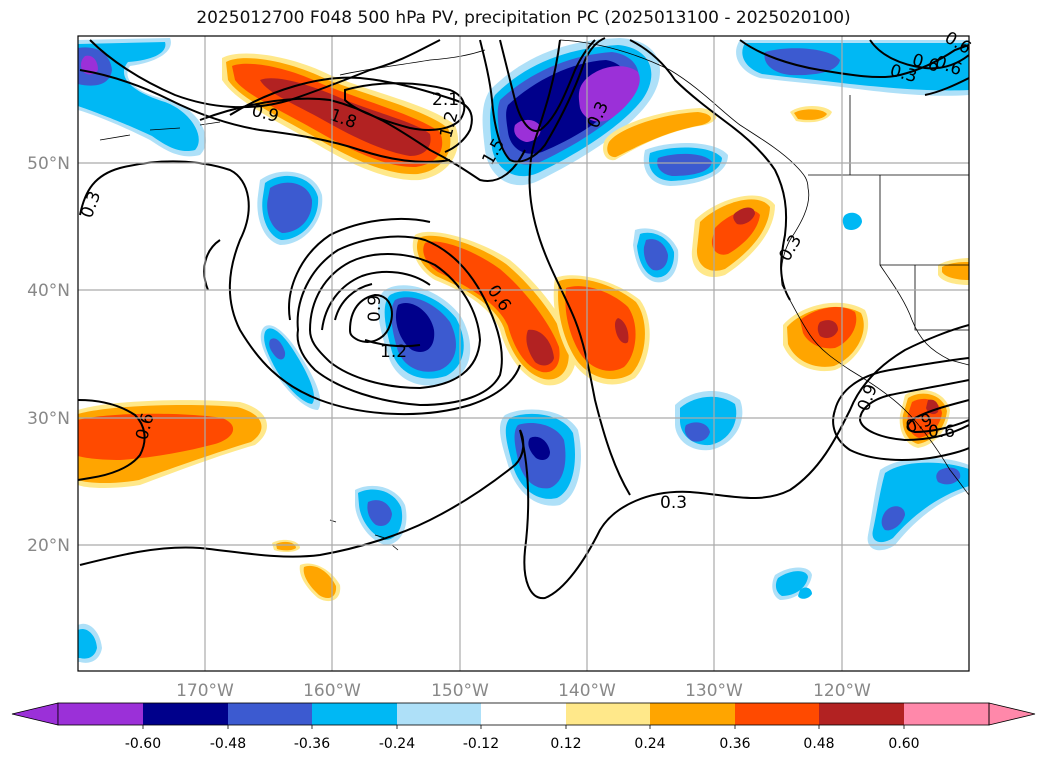 This screenshot has width=1047, height=765. What do you see at coordinates (445, 100) in the screenshot?
I see `contour-label: 2.1` at bounding box center [445, 100].